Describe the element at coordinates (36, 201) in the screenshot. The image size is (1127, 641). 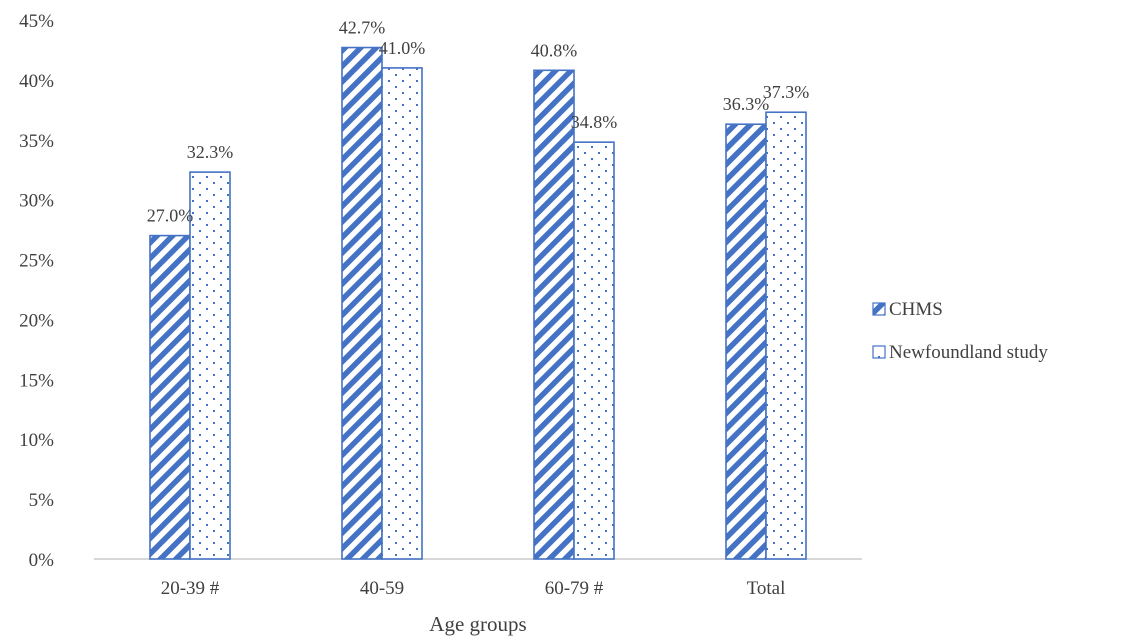
I see `y-tick-label: 30%` at that location.